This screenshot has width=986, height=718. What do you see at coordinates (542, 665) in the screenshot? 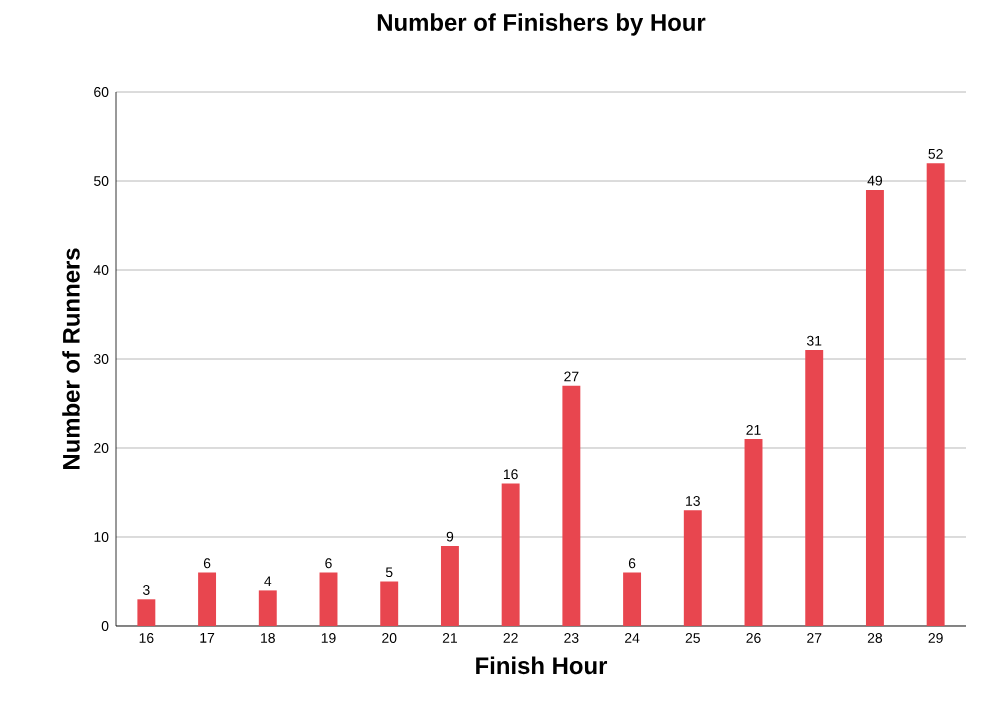
I see `x-axis-title: Finish Hour` at bounding box center [542, 665].